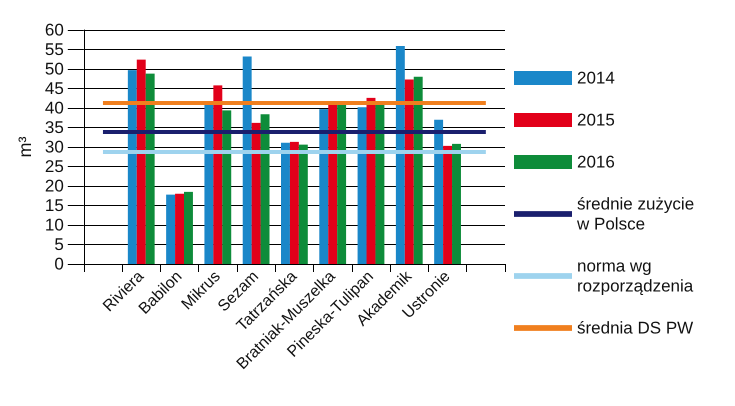  What do you see at coordinates (59, 244) in the screenshot?
I see `y-tick-label: 5` at bounding box center [59, 244].